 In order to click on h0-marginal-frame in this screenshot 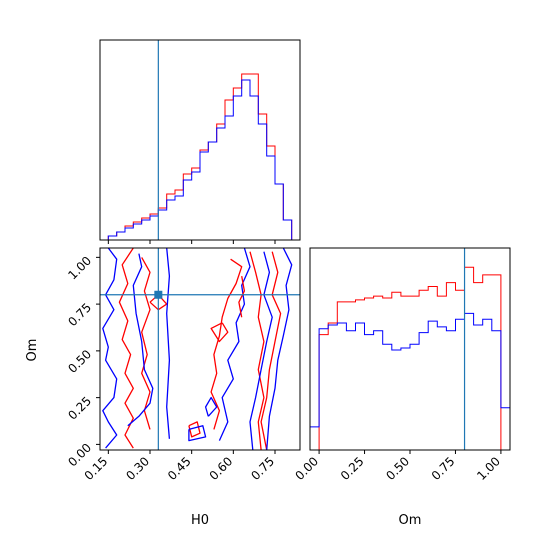, I will do `click(200, 140)`.